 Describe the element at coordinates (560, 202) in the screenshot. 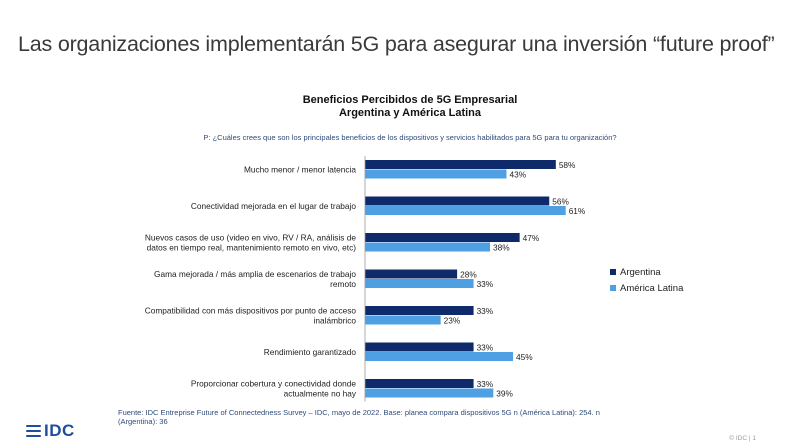

I see `data-label: 56%` at that location.